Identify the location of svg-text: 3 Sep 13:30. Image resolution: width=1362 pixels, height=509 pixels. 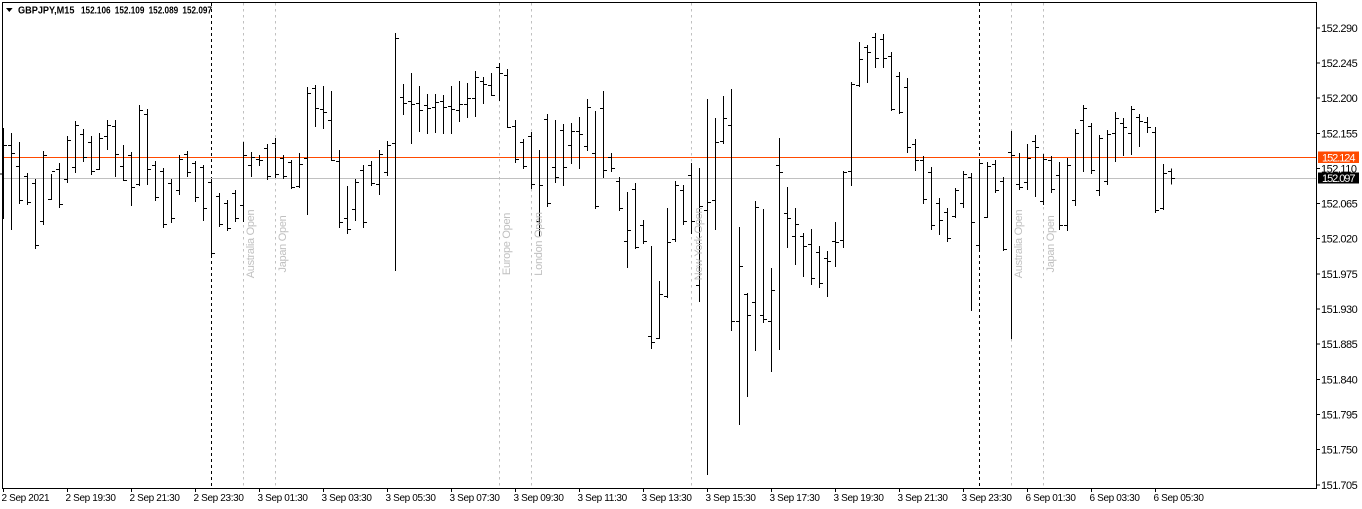
(667, 498).